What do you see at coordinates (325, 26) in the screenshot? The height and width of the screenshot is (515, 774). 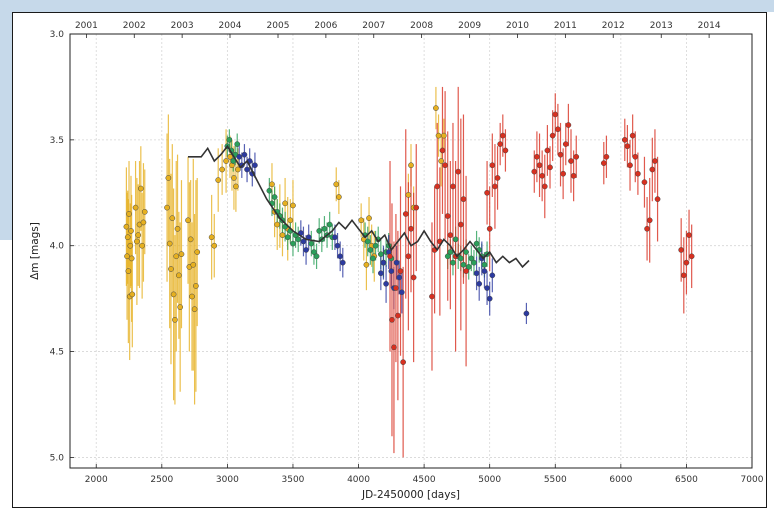 I see `year-tick-label: 2006` at bounding box center [325, 26].